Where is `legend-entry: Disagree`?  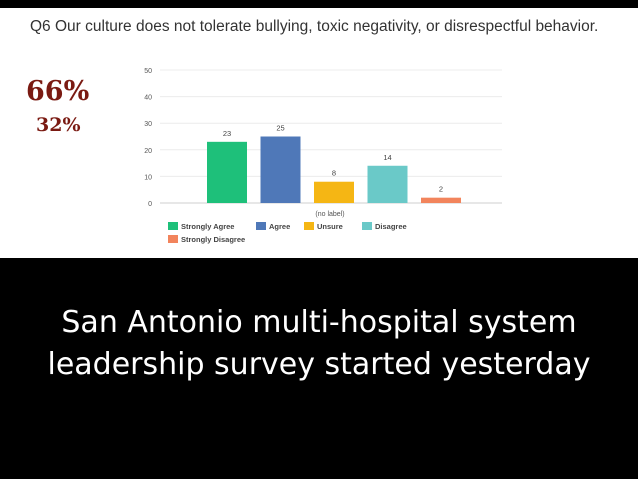 legend-entry: Disagree is located at coordinates (391, 226).